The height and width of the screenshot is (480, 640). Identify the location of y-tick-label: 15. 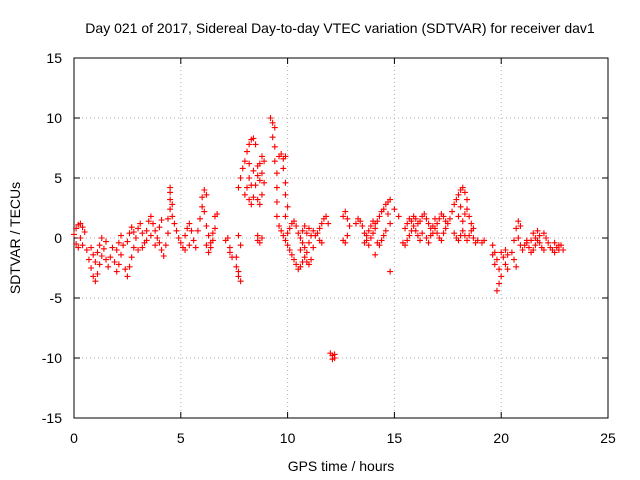
(54, 58).